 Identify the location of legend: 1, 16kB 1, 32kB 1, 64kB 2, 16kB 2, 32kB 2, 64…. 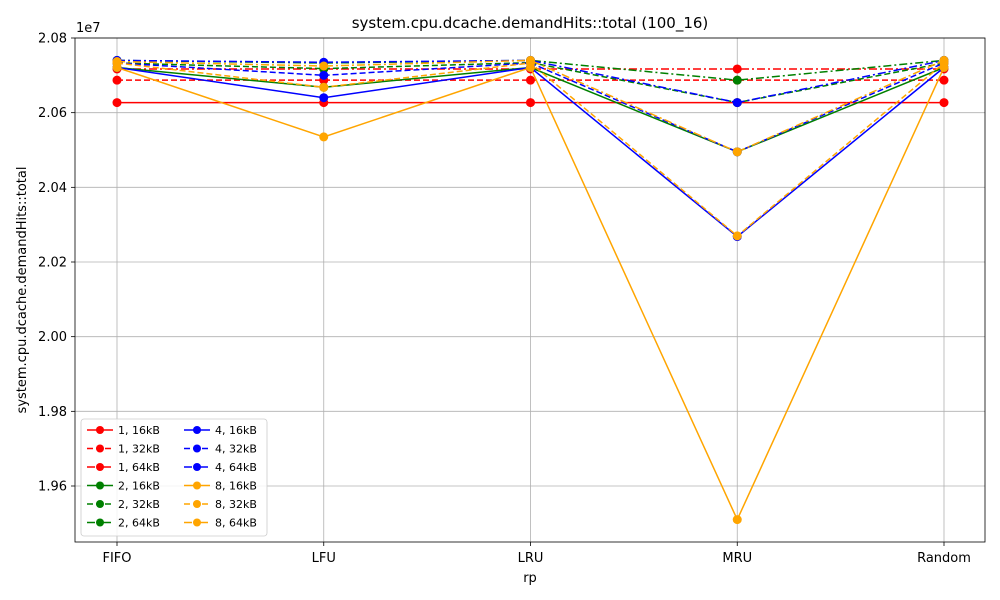
(174, 477).